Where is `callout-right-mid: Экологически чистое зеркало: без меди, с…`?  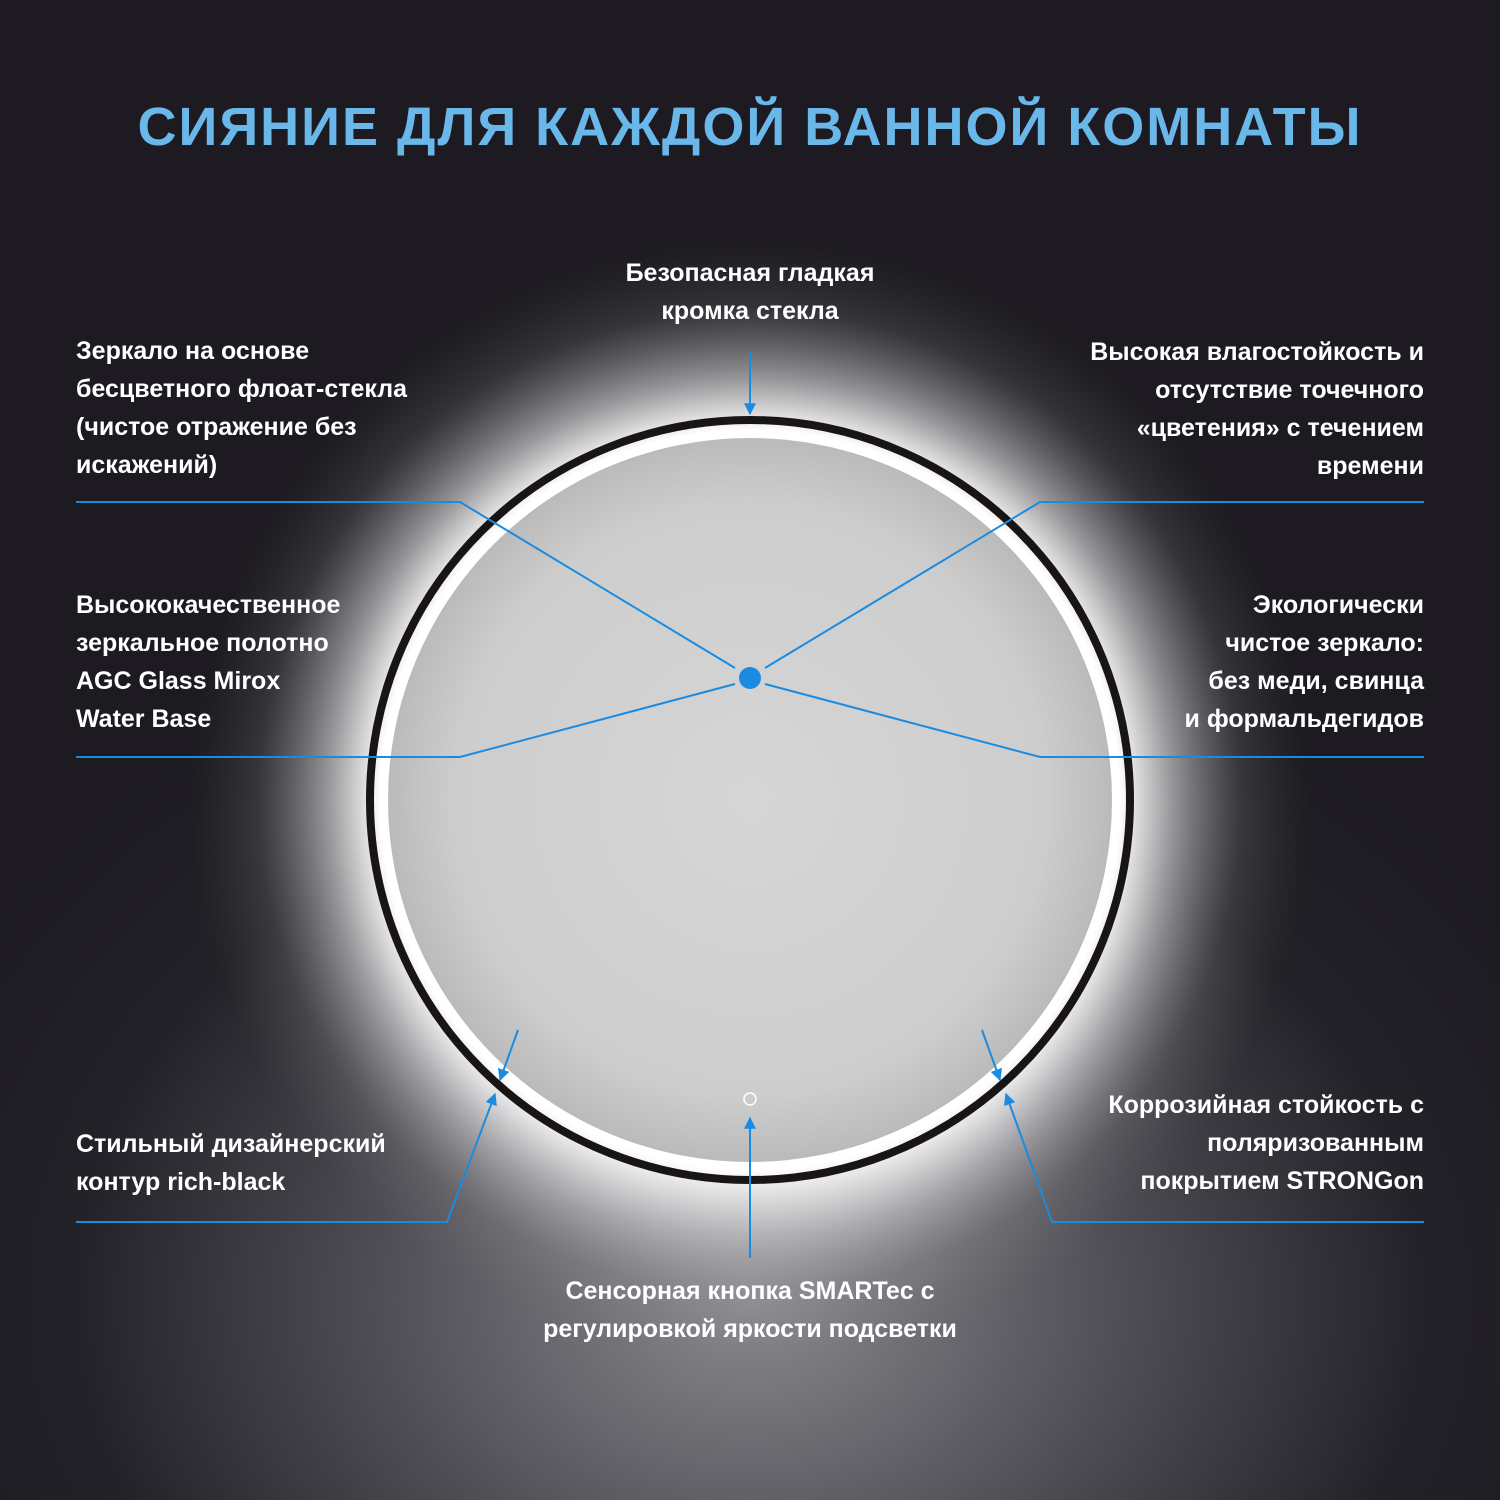
callout-right-mid: Экологически чистое зеркало: без меди, с… is located at coordinates (1304, 662).